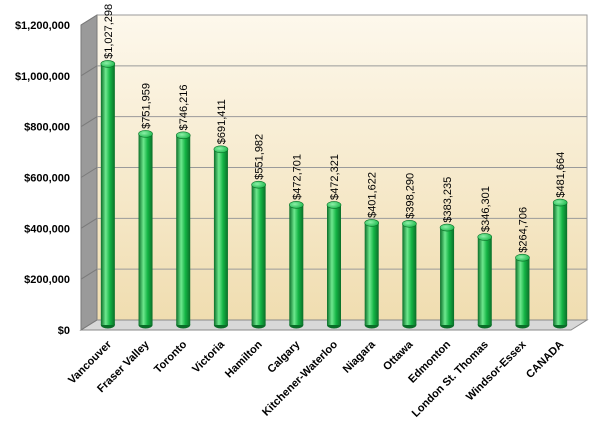 Image resolution: width=607 pixels, height=434 pixels. I want to click on data-label: $346,301, so click(486, 209).